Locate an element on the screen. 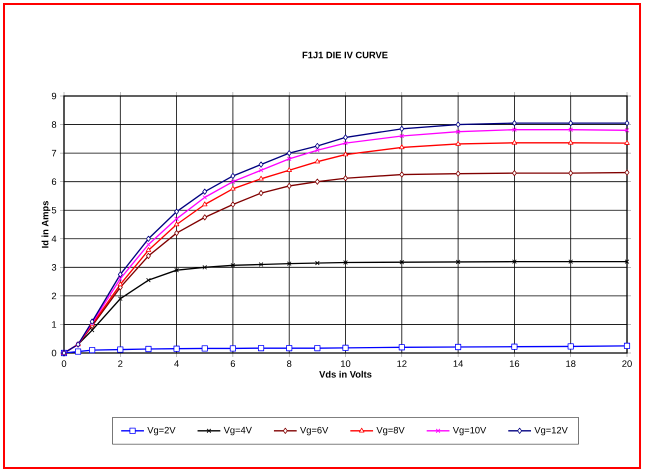 The width and height of the screenshot is (648, 474). x-axis-title: Vds in Volts is located at coordinates (345, 374).